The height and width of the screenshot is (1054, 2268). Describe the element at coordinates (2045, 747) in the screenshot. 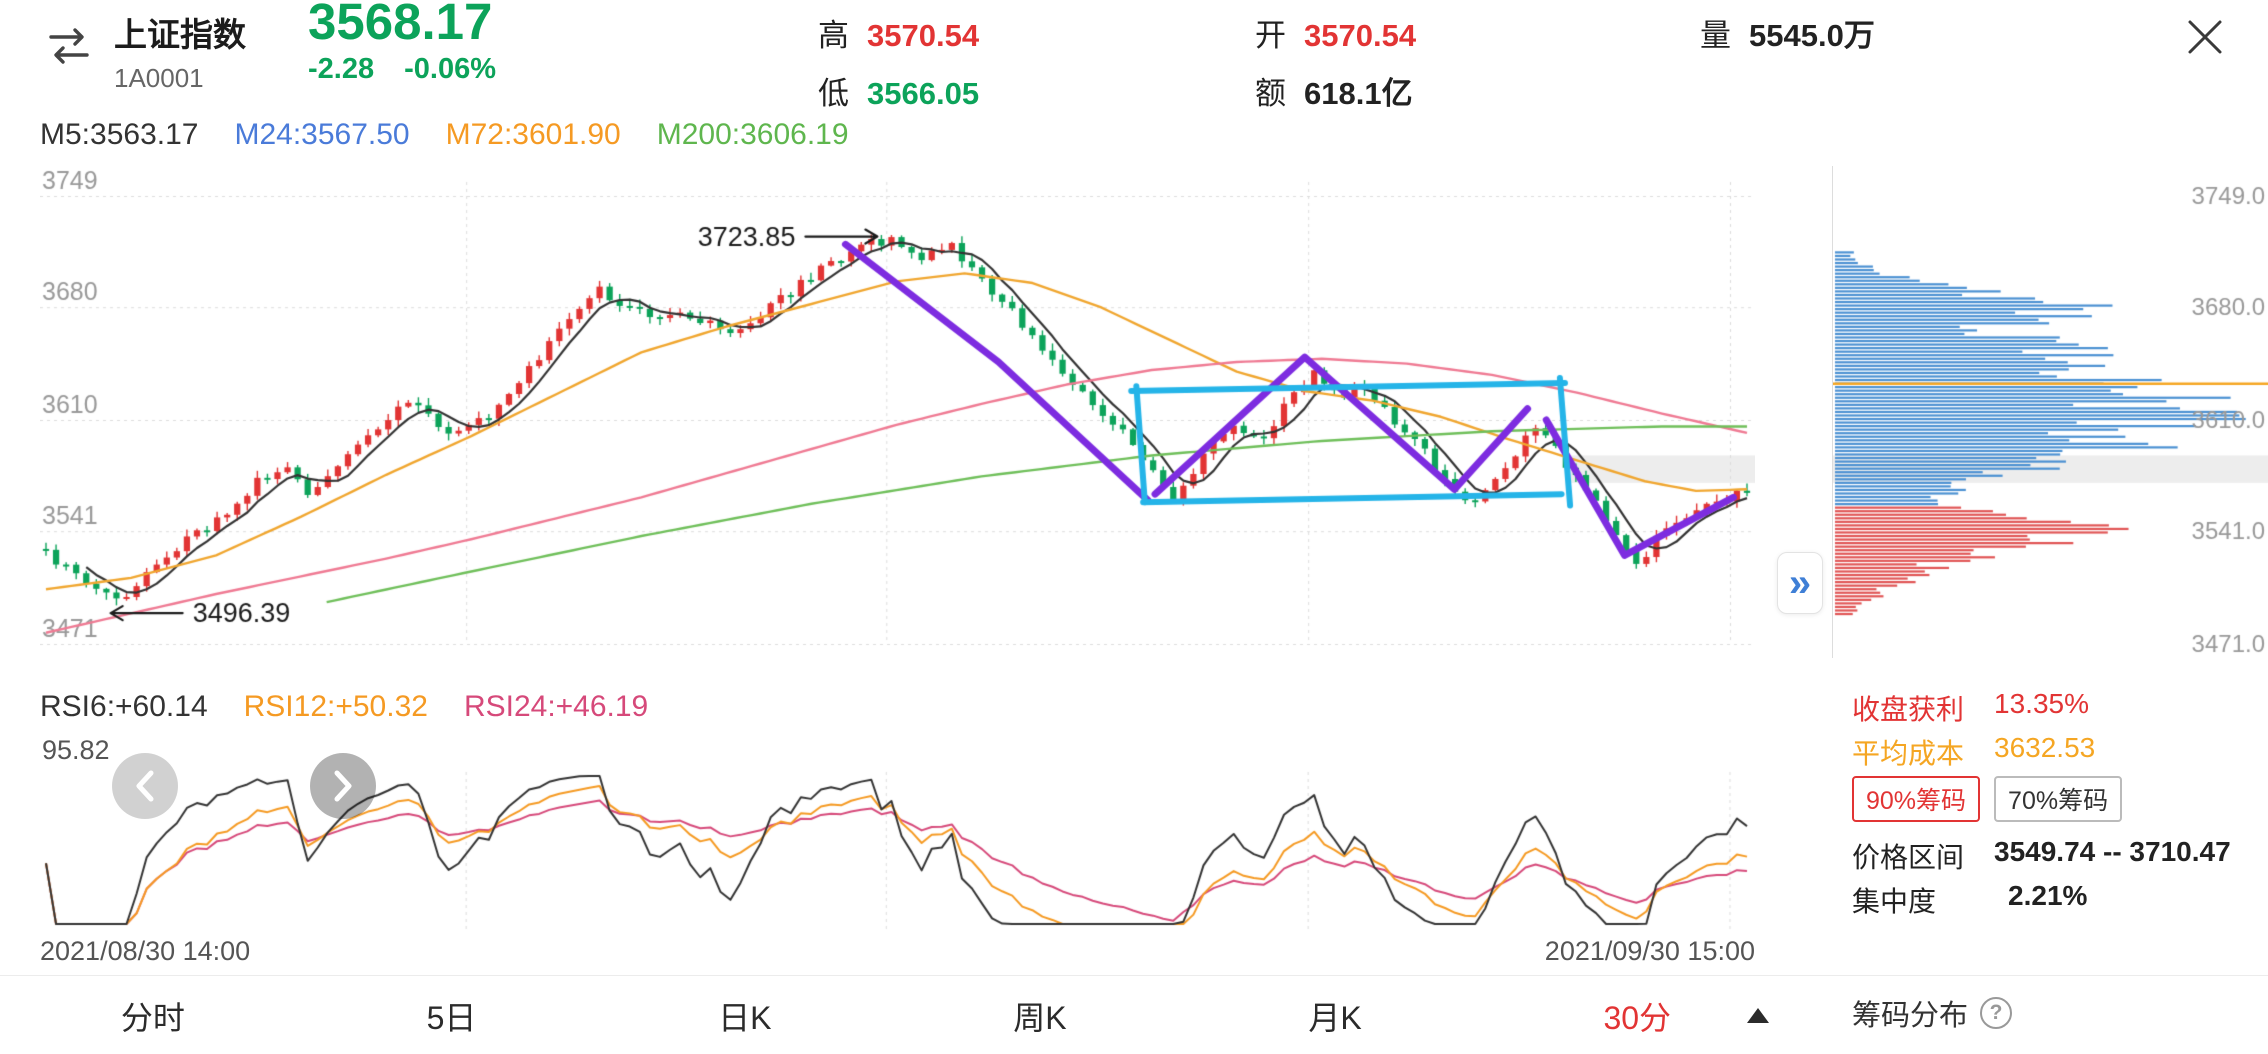

I see `avg-cost-value: 3632.53` at that location.